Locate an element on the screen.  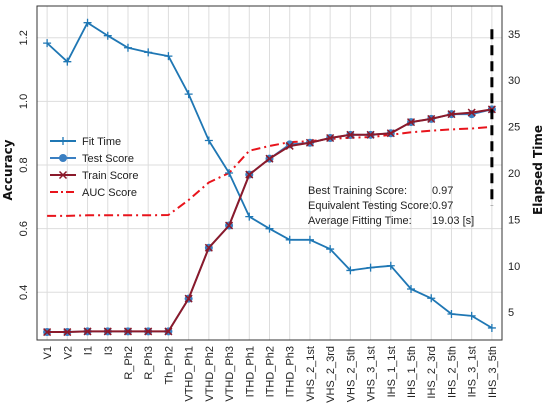
x-tick-label: VHS_2_1st is located at coordinates (311, 374).